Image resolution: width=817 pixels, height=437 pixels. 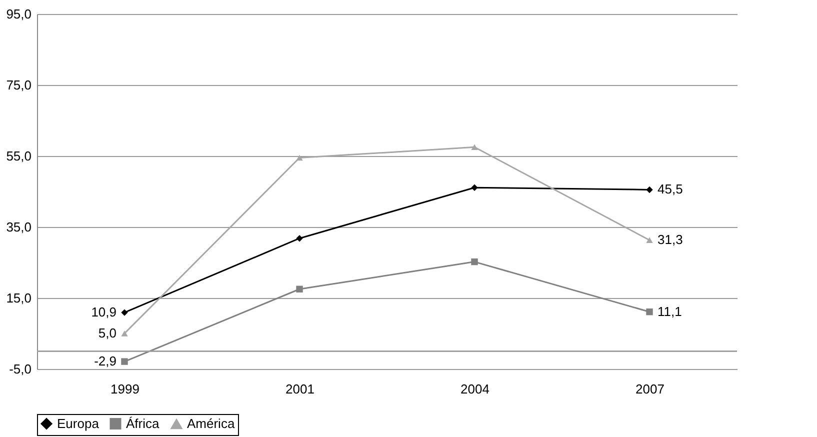 What do you see at coordinates (143, 423) in the screenshot?
I see `legend-label: África` at bounding box center [143, 423].